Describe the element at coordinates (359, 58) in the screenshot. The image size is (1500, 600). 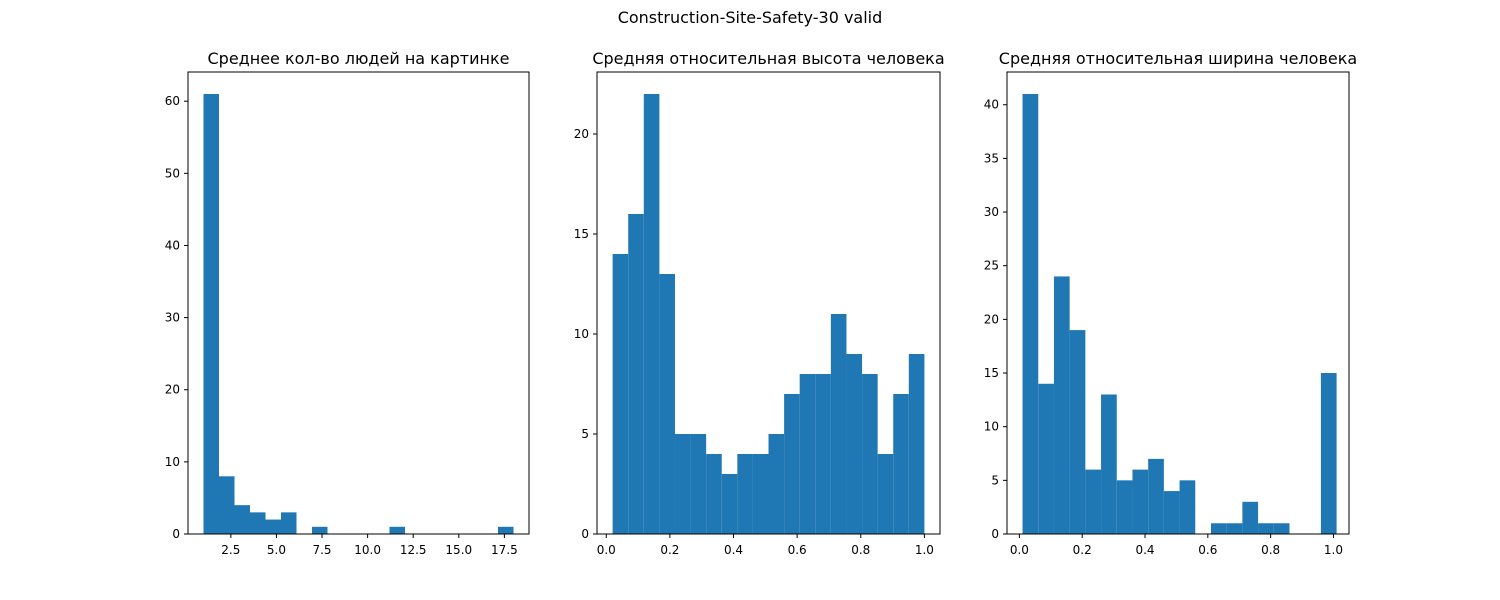
I see `panel-title: Среднее кол-во людей на картинке` at that location.